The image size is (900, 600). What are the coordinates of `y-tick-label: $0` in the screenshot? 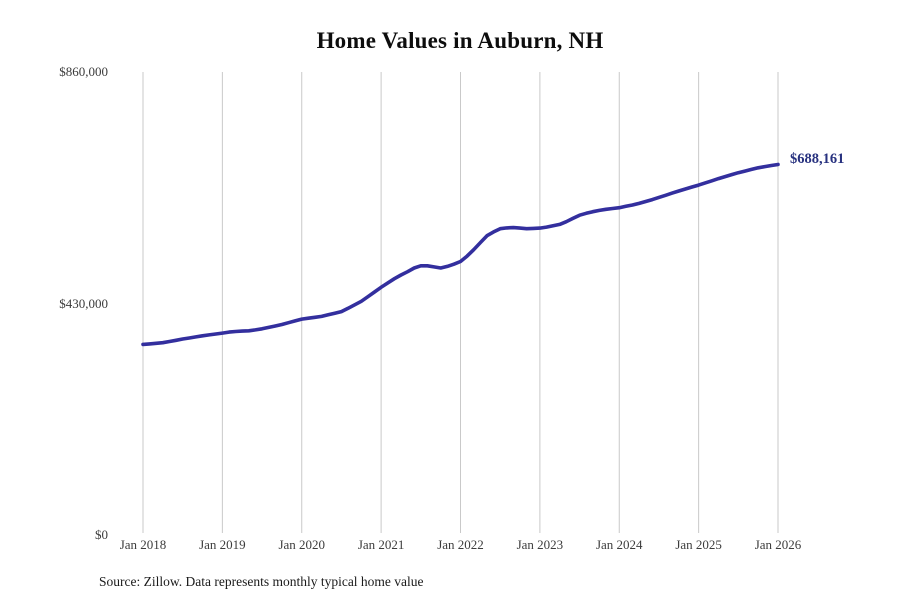 It's located at (101, 534).